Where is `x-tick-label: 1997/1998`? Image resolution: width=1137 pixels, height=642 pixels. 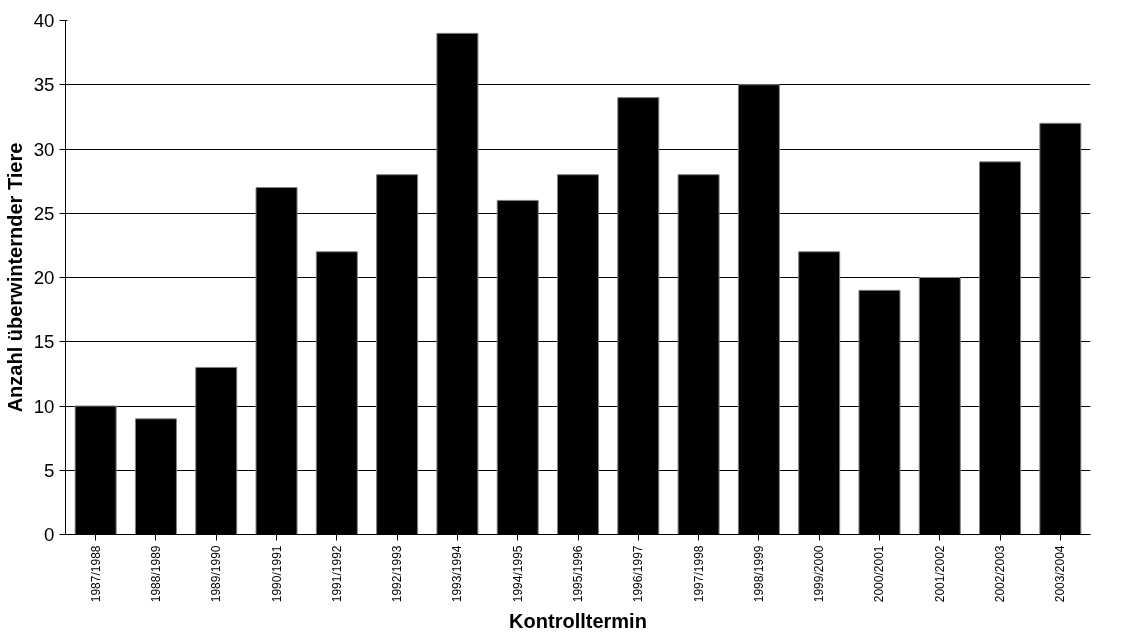 x-tick-label: 1997/1998 is located at coordinates (698, 574).